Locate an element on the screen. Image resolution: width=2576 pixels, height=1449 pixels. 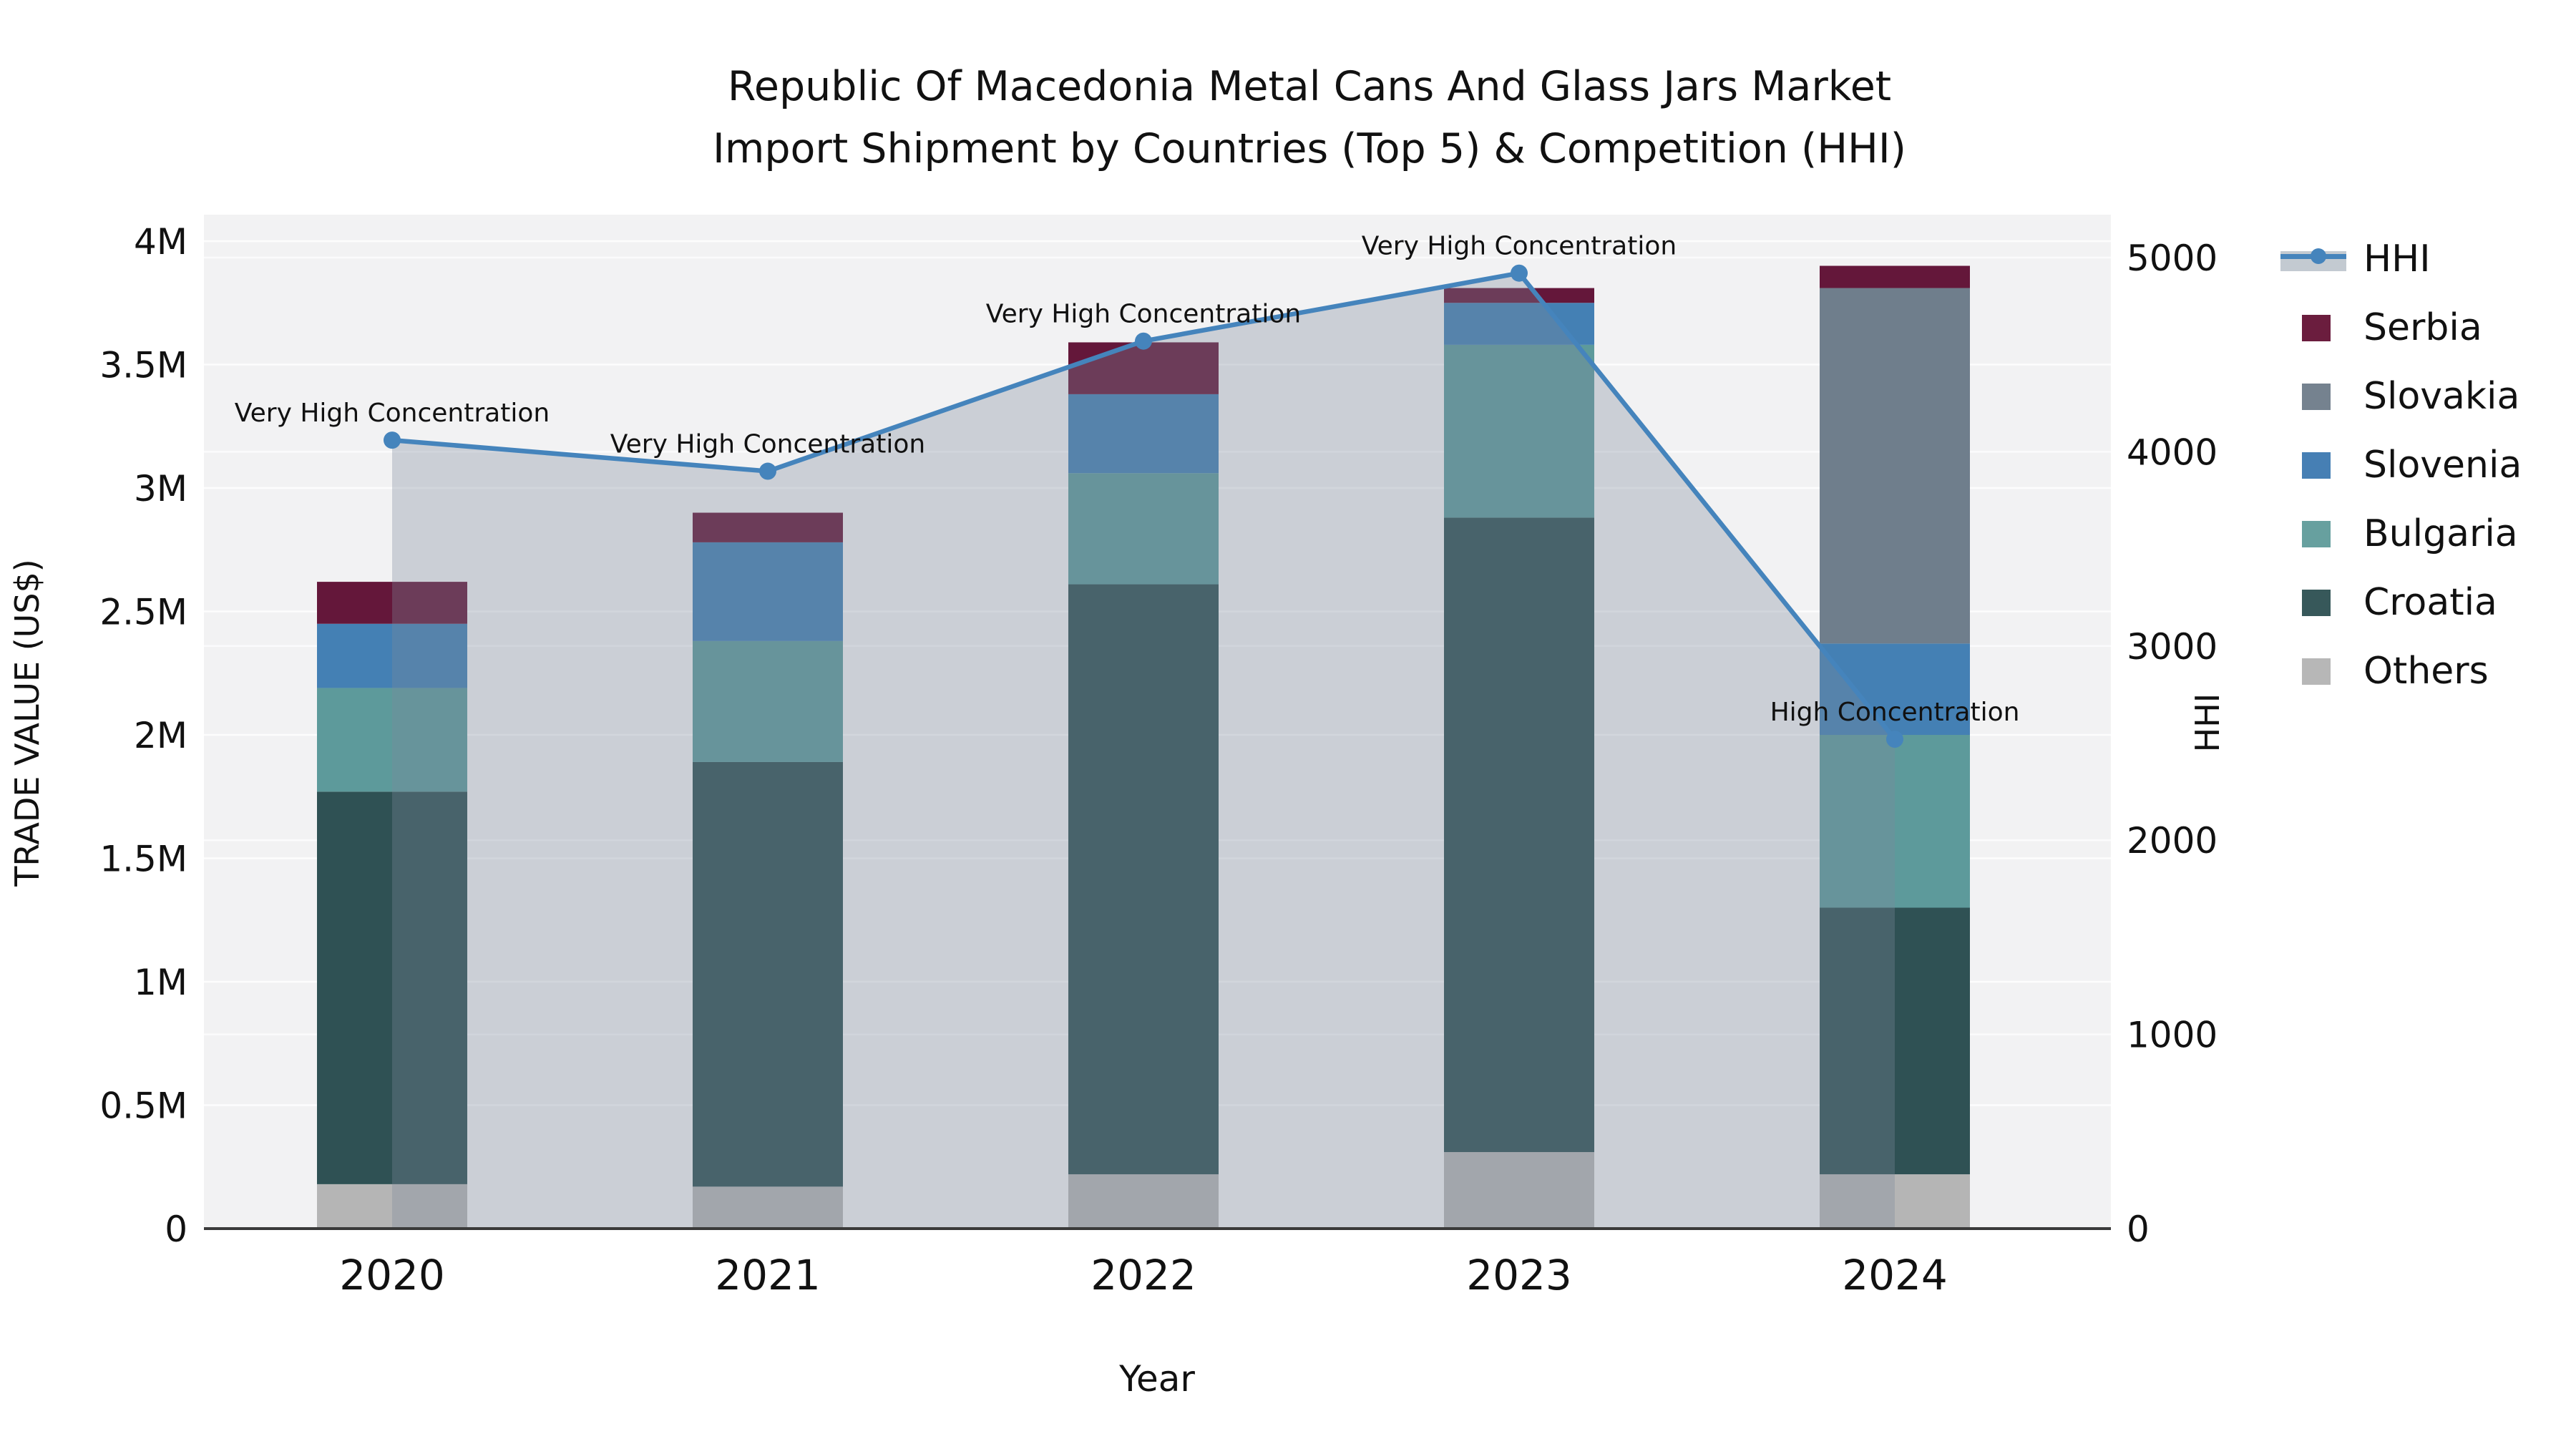
x-axis-label: Year is located at coordinates (1157, 1379).